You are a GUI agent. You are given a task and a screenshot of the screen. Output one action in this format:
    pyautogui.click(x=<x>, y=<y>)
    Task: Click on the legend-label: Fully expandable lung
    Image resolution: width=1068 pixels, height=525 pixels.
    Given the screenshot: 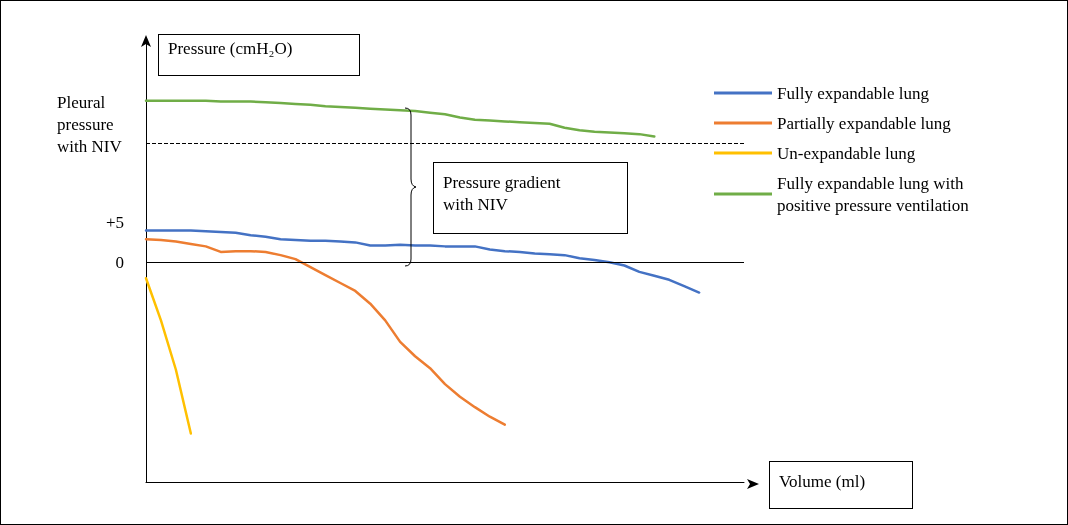 What is the action you would take?
    pyautogui.click(x=853, y=93)
    